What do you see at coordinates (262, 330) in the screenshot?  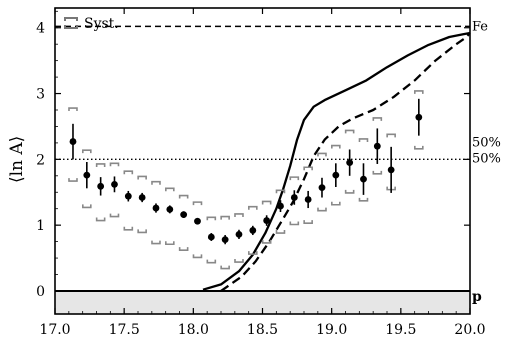 I see `x-tick-label-3: 18.5` at bounding box center [262, 330].